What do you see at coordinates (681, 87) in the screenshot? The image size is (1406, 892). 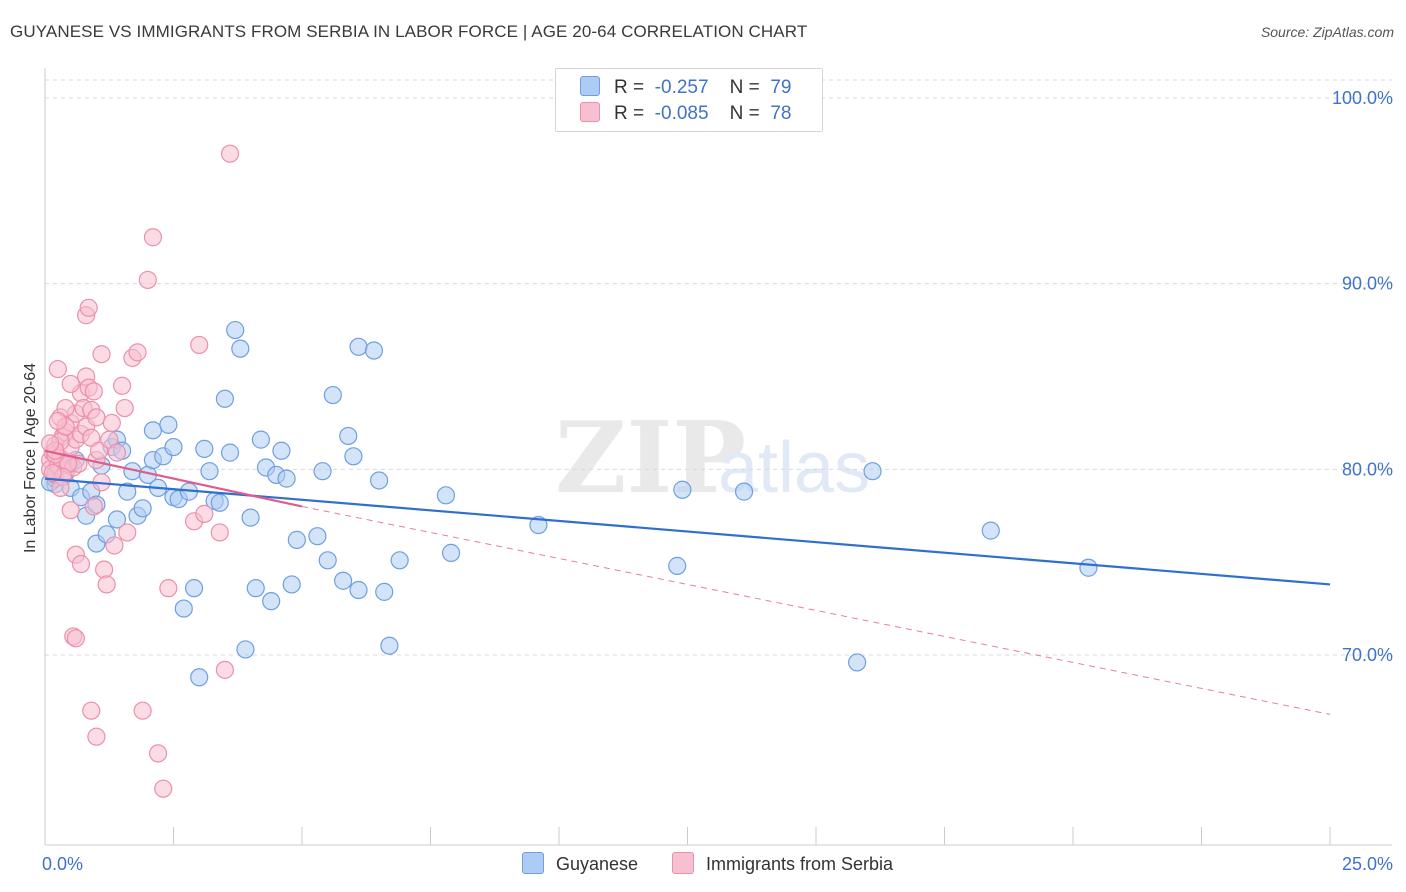 I see `legend-r-value: -0.257` at bounding box center [681, 87].